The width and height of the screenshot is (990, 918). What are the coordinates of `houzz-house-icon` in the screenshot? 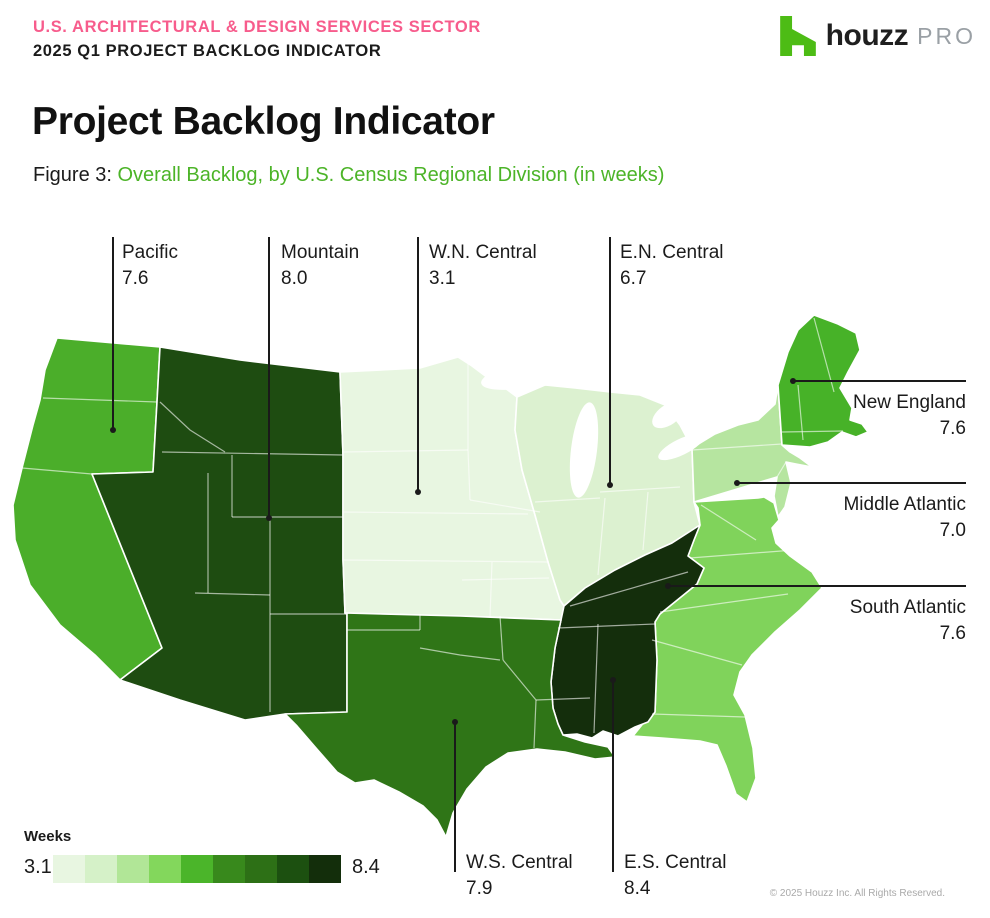 It's located at (797, 36).